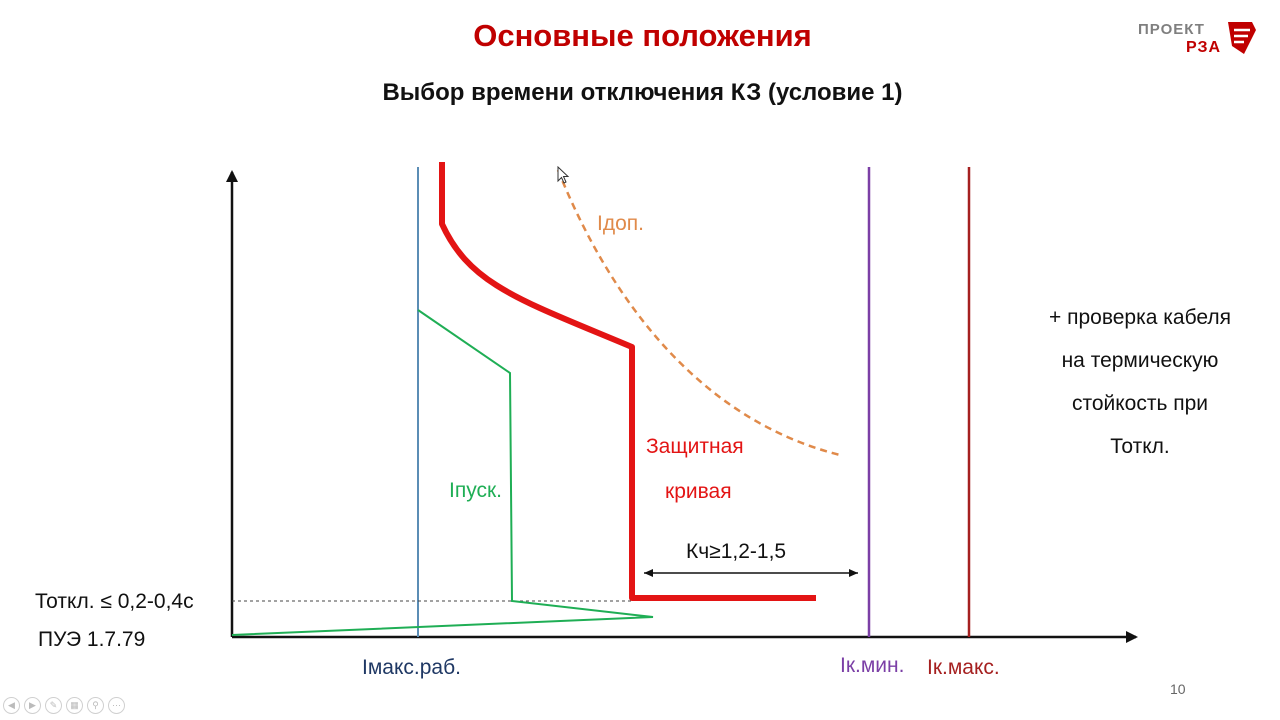 This screenshot has width=1280, height=720. I want to click on next-icon: ▶, so click(32, 705).